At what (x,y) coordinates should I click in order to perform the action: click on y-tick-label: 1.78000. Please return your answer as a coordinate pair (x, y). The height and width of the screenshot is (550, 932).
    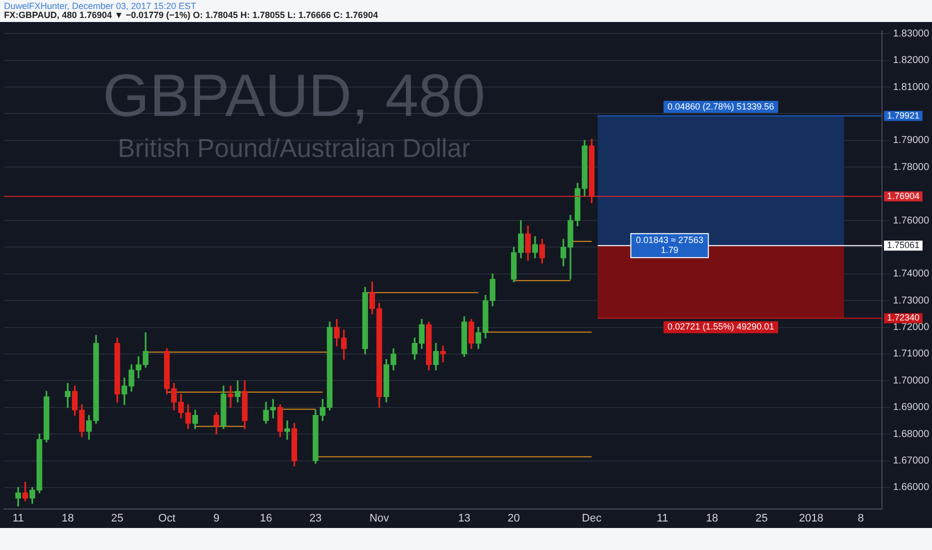
    Looking at the image, I should click on (911, 167).